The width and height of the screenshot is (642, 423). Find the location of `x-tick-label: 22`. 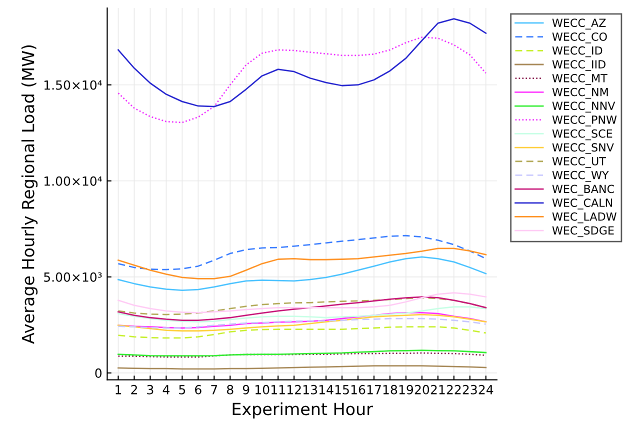

x-tick-label: 22 is located at coordinates (453, 389).